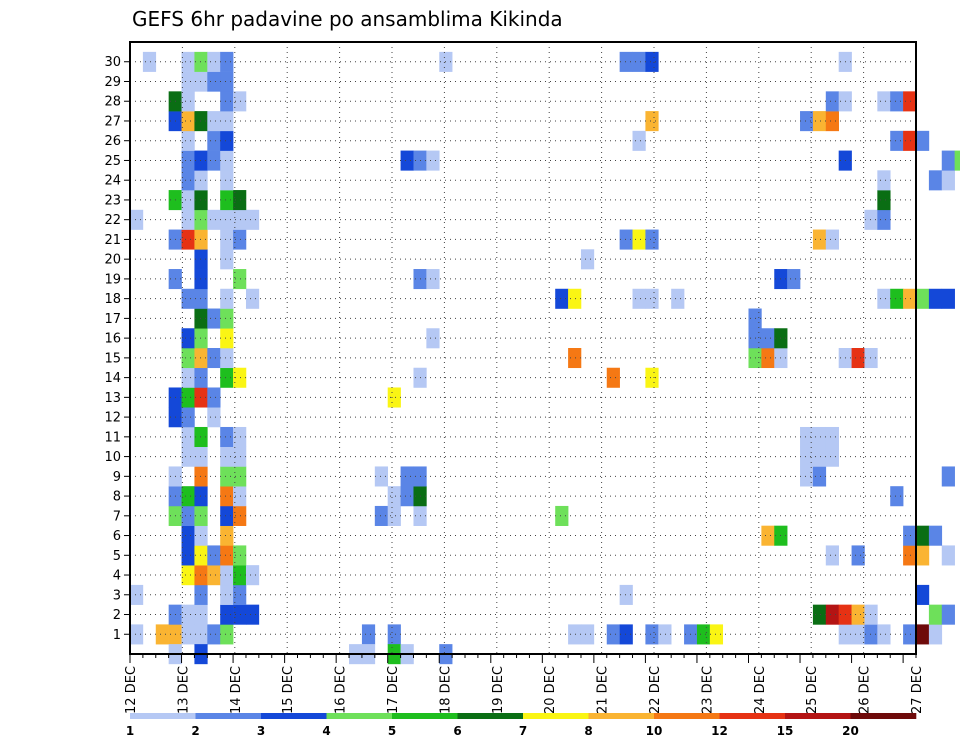  I want to click on y-tick-label: 3, so click(117, 595).